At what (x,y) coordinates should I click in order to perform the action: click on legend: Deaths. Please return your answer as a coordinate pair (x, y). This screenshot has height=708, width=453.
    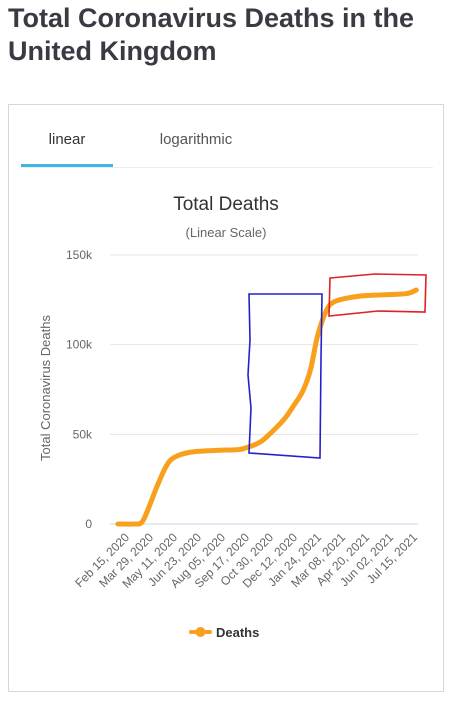
    Looking at the image, I should click on (224, 632).